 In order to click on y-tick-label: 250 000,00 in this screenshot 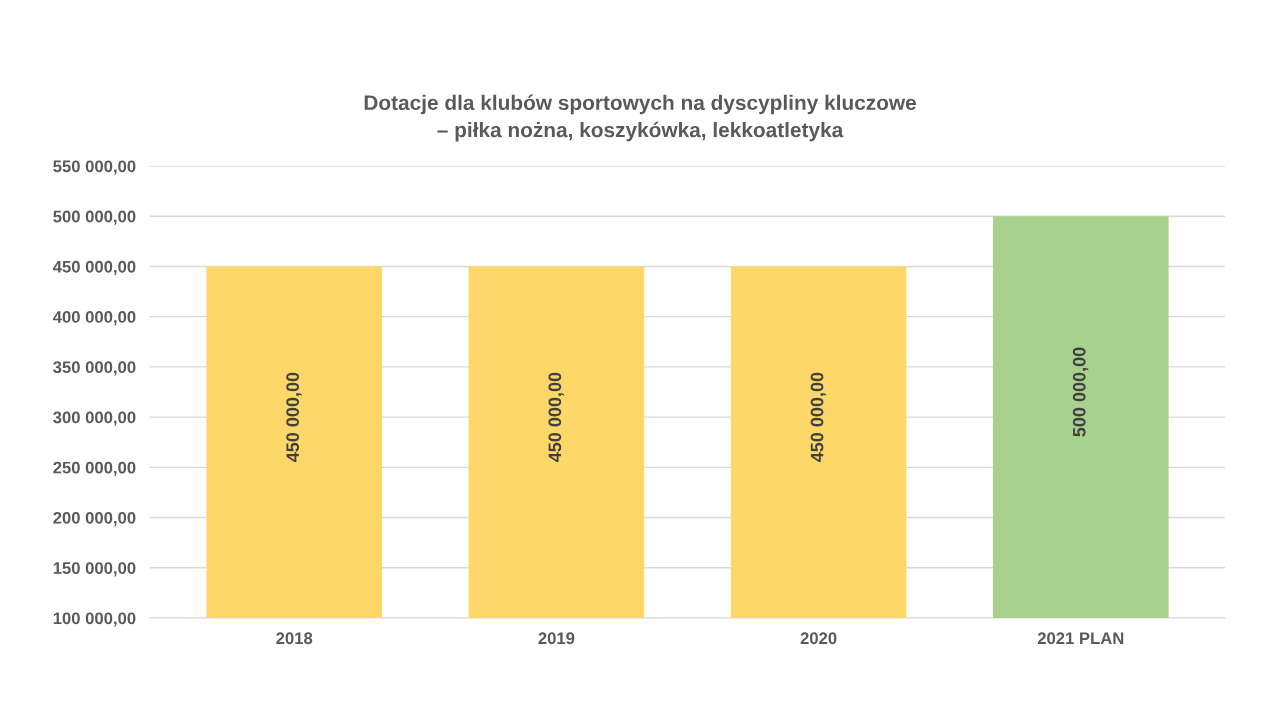, I will do `click(94, 468)`.